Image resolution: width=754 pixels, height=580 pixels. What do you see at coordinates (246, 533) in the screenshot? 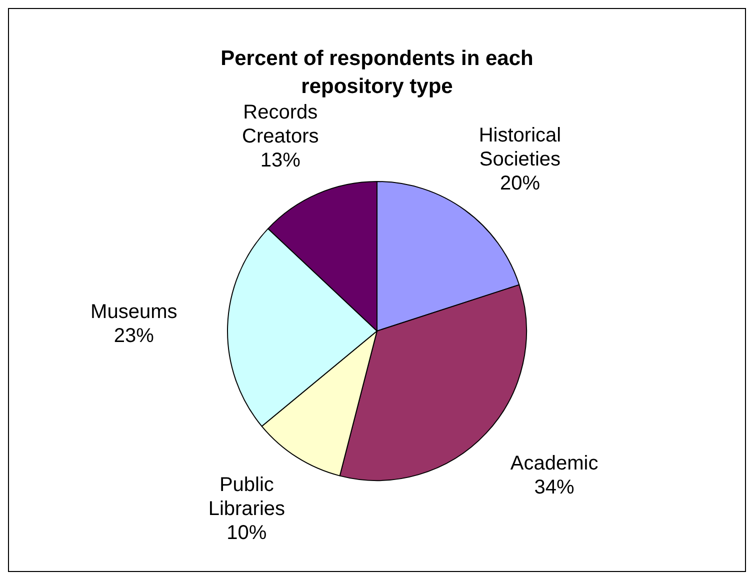
I see `data-label: 10%` at bounding box center [246, 533].